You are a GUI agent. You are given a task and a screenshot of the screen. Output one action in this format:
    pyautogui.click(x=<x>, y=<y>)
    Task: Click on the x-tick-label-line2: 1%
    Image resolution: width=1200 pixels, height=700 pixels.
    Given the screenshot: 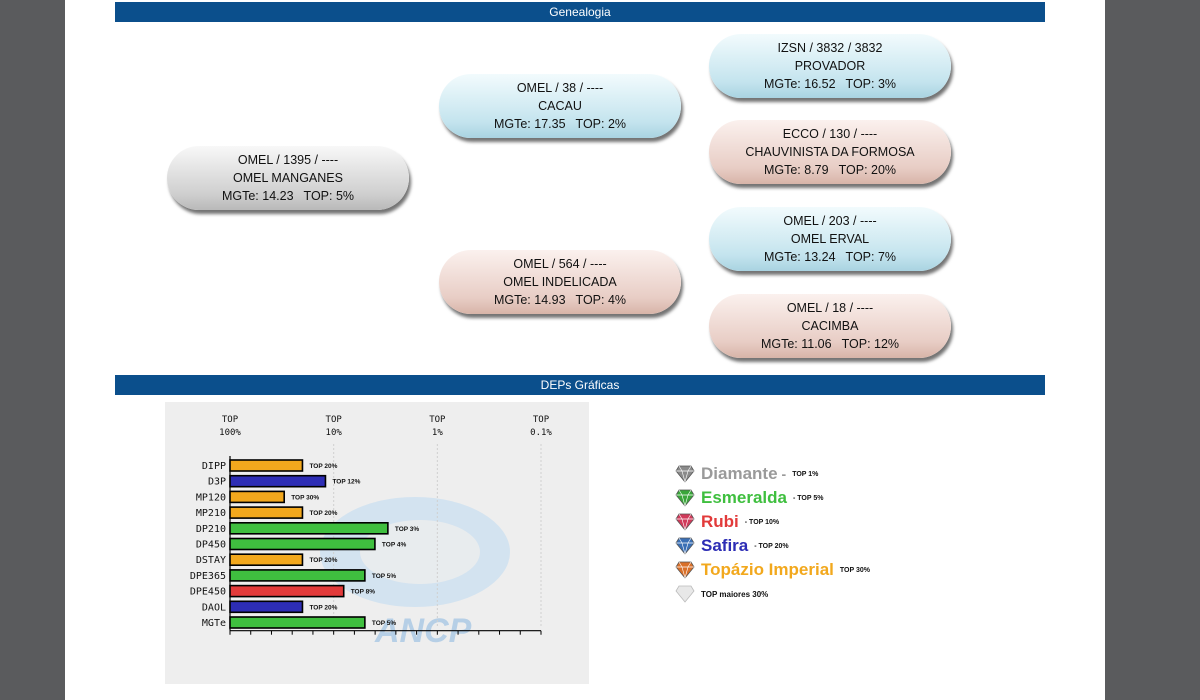 What is the action you would take?
    pyautogui.click(x=437, y=433)
    